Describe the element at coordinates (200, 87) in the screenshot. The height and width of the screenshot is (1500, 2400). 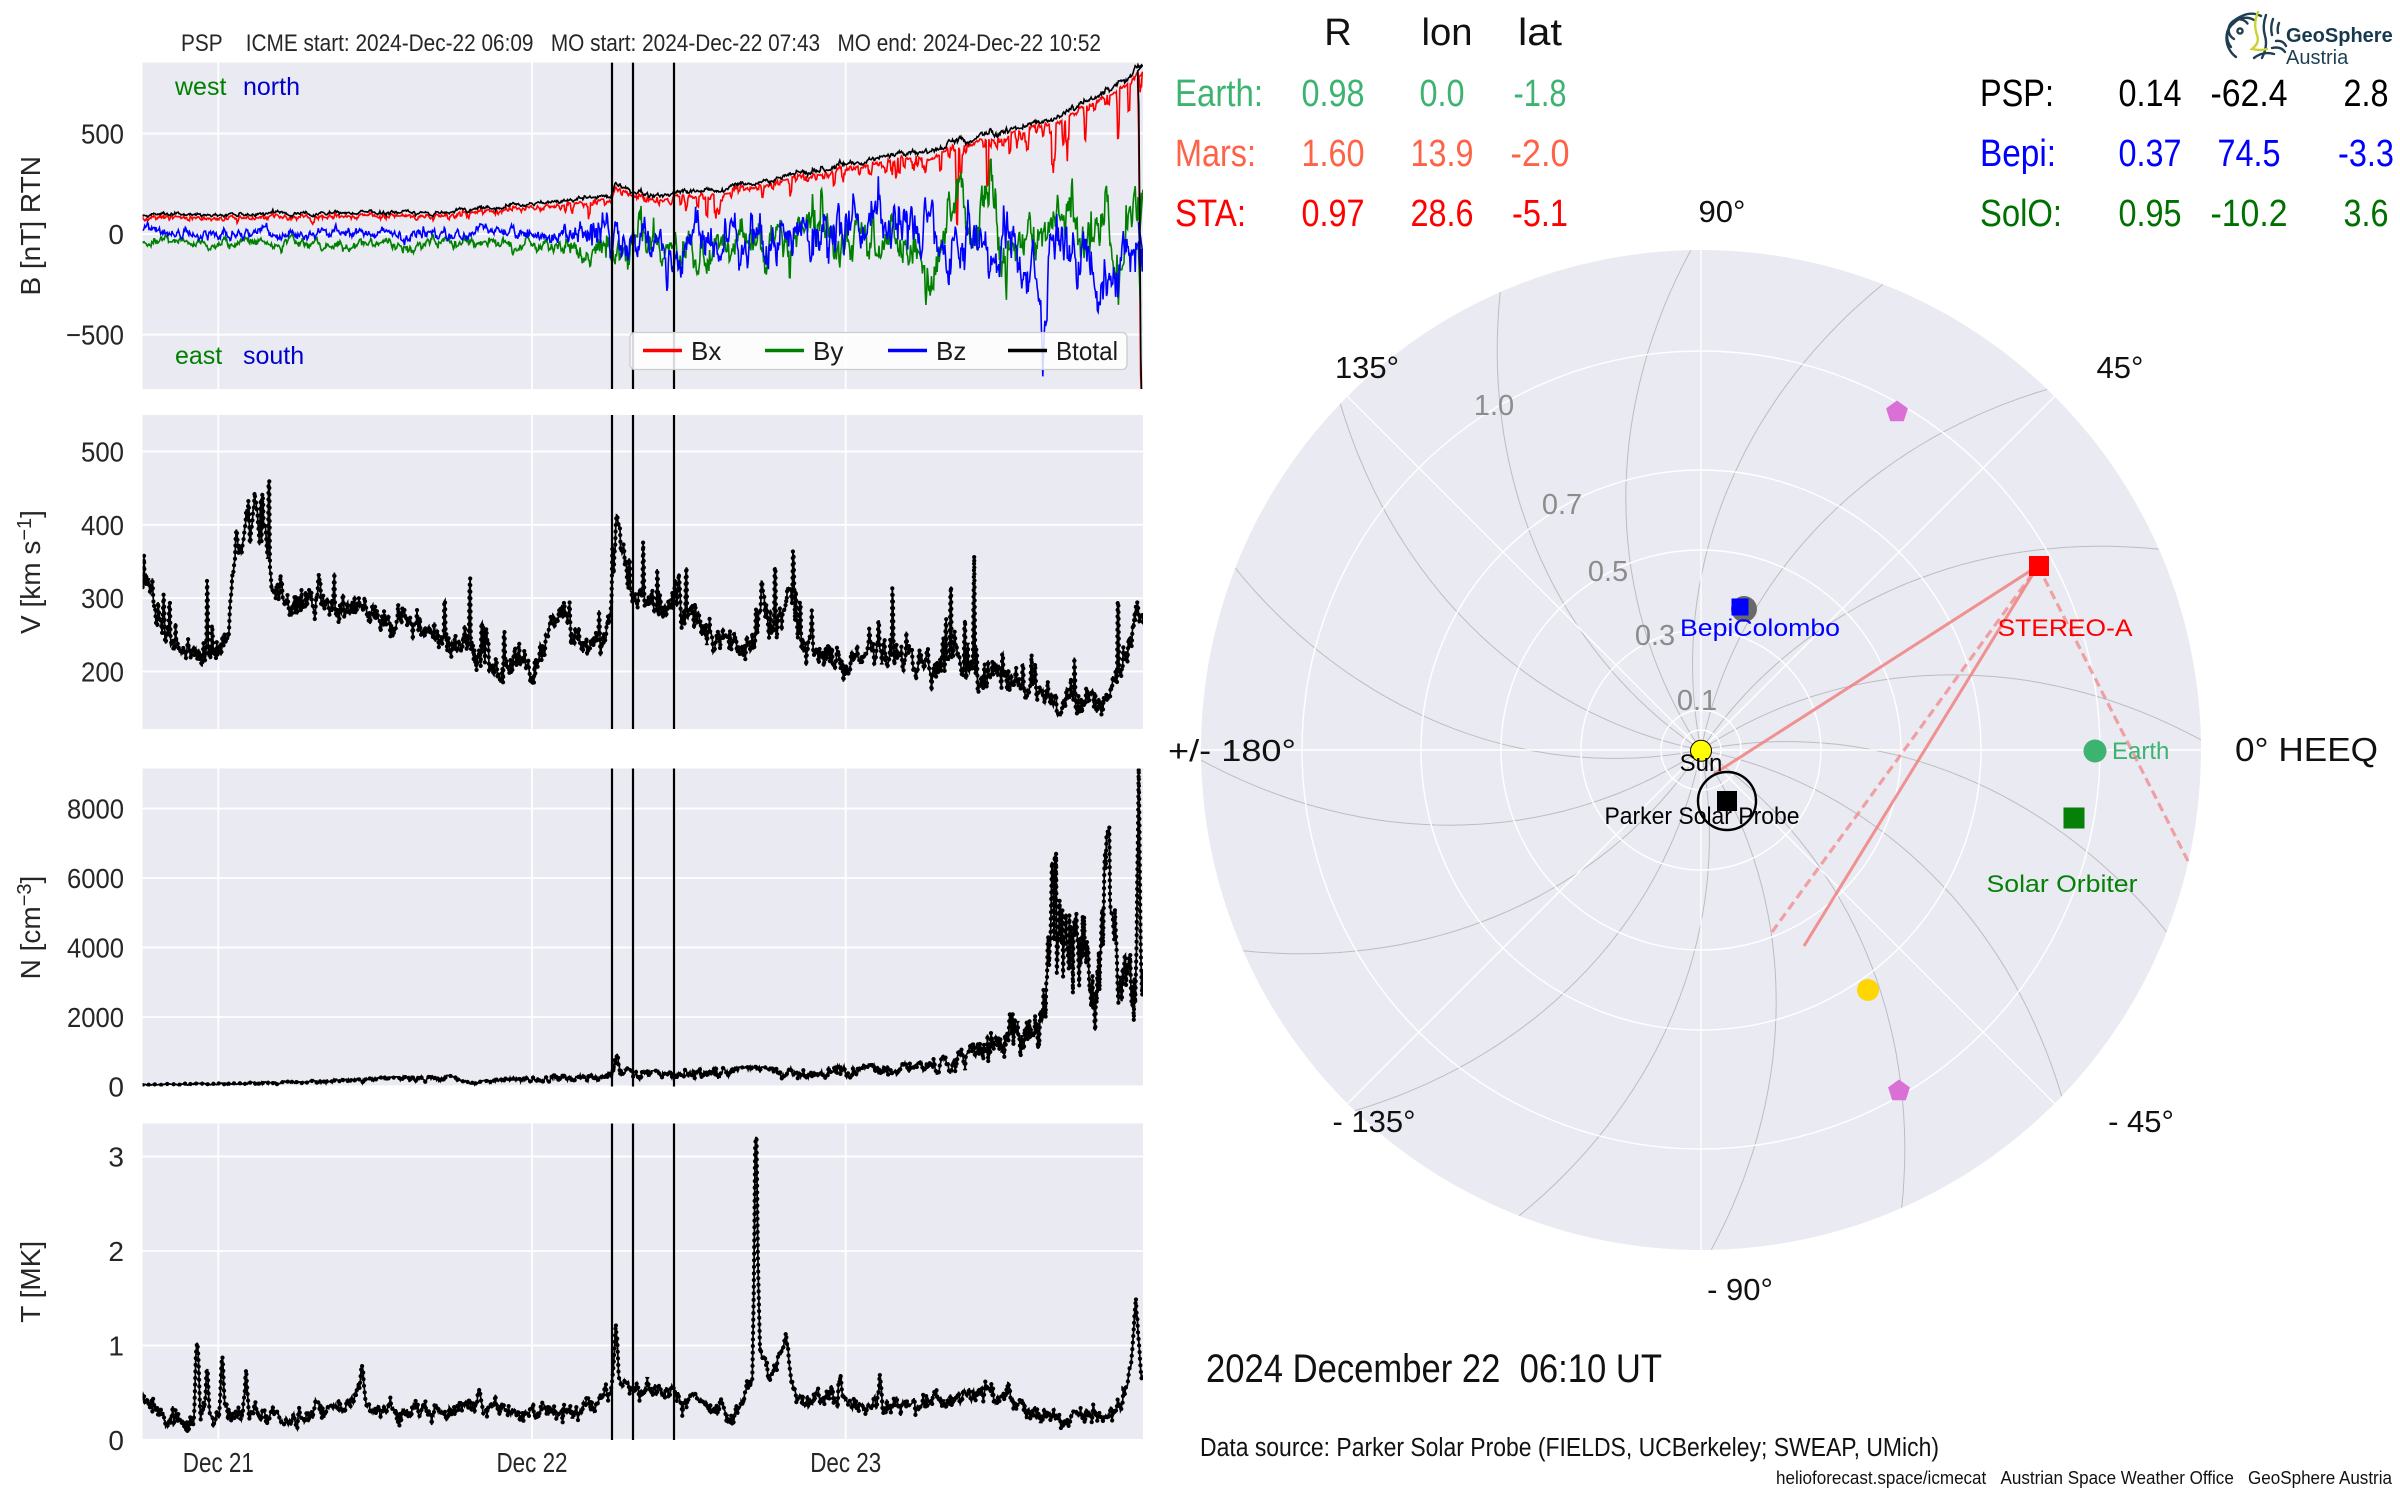
I see `svg-text: west` at that location.